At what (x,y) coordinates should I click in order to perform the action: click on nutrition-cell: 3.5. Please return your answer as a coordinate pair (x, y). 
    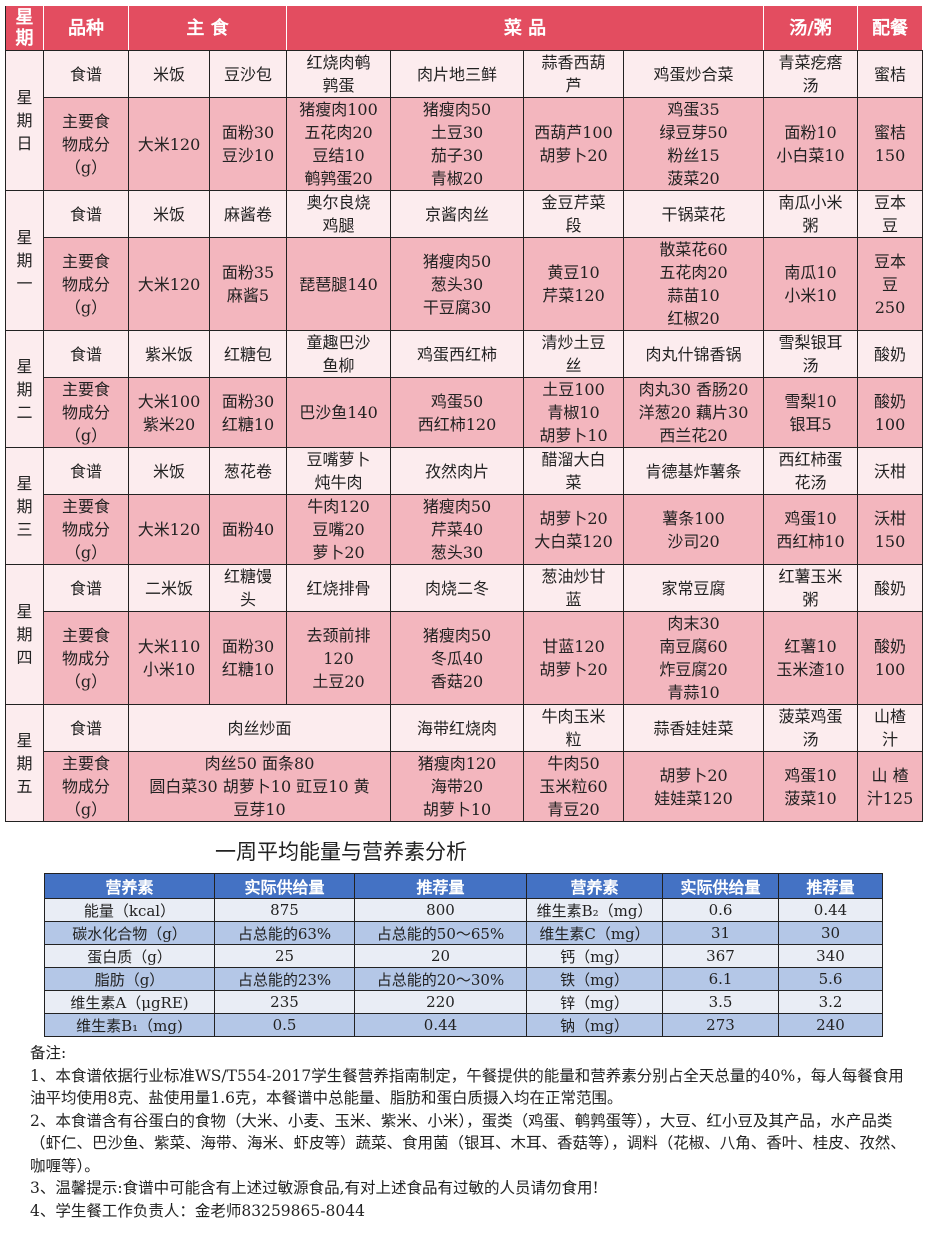
    Looking at the image, I should click on (720, 1002).